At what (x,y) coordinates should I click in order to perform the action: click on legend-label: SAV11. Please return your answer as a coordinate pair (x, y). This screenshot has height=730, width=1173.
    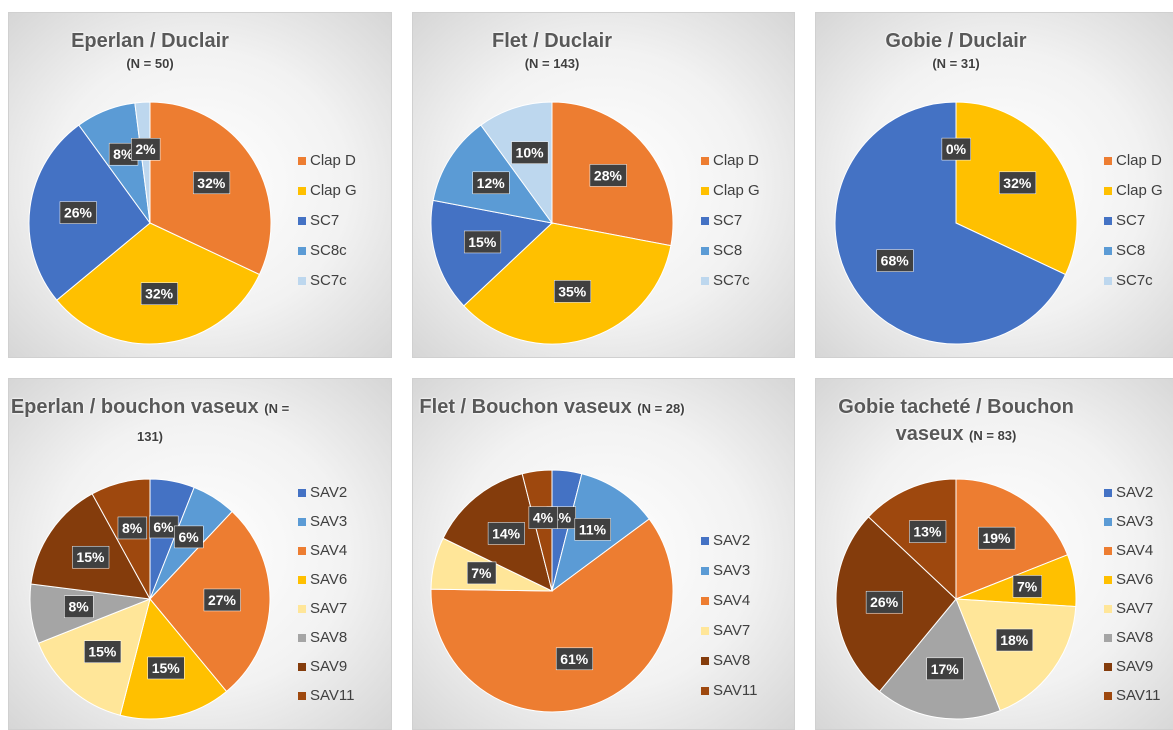
    Looking at the image, I should click on (332, 695).